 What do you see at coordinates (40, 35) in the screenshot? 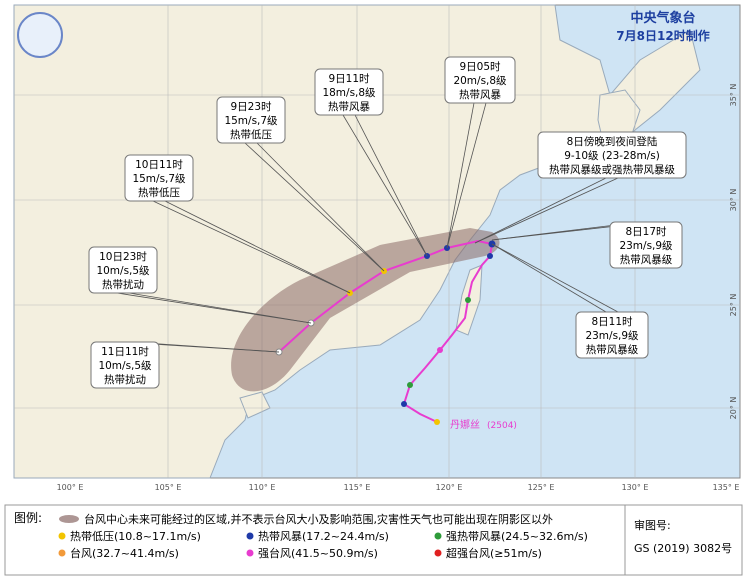
I see `logo` at bounding box center [40, 35].